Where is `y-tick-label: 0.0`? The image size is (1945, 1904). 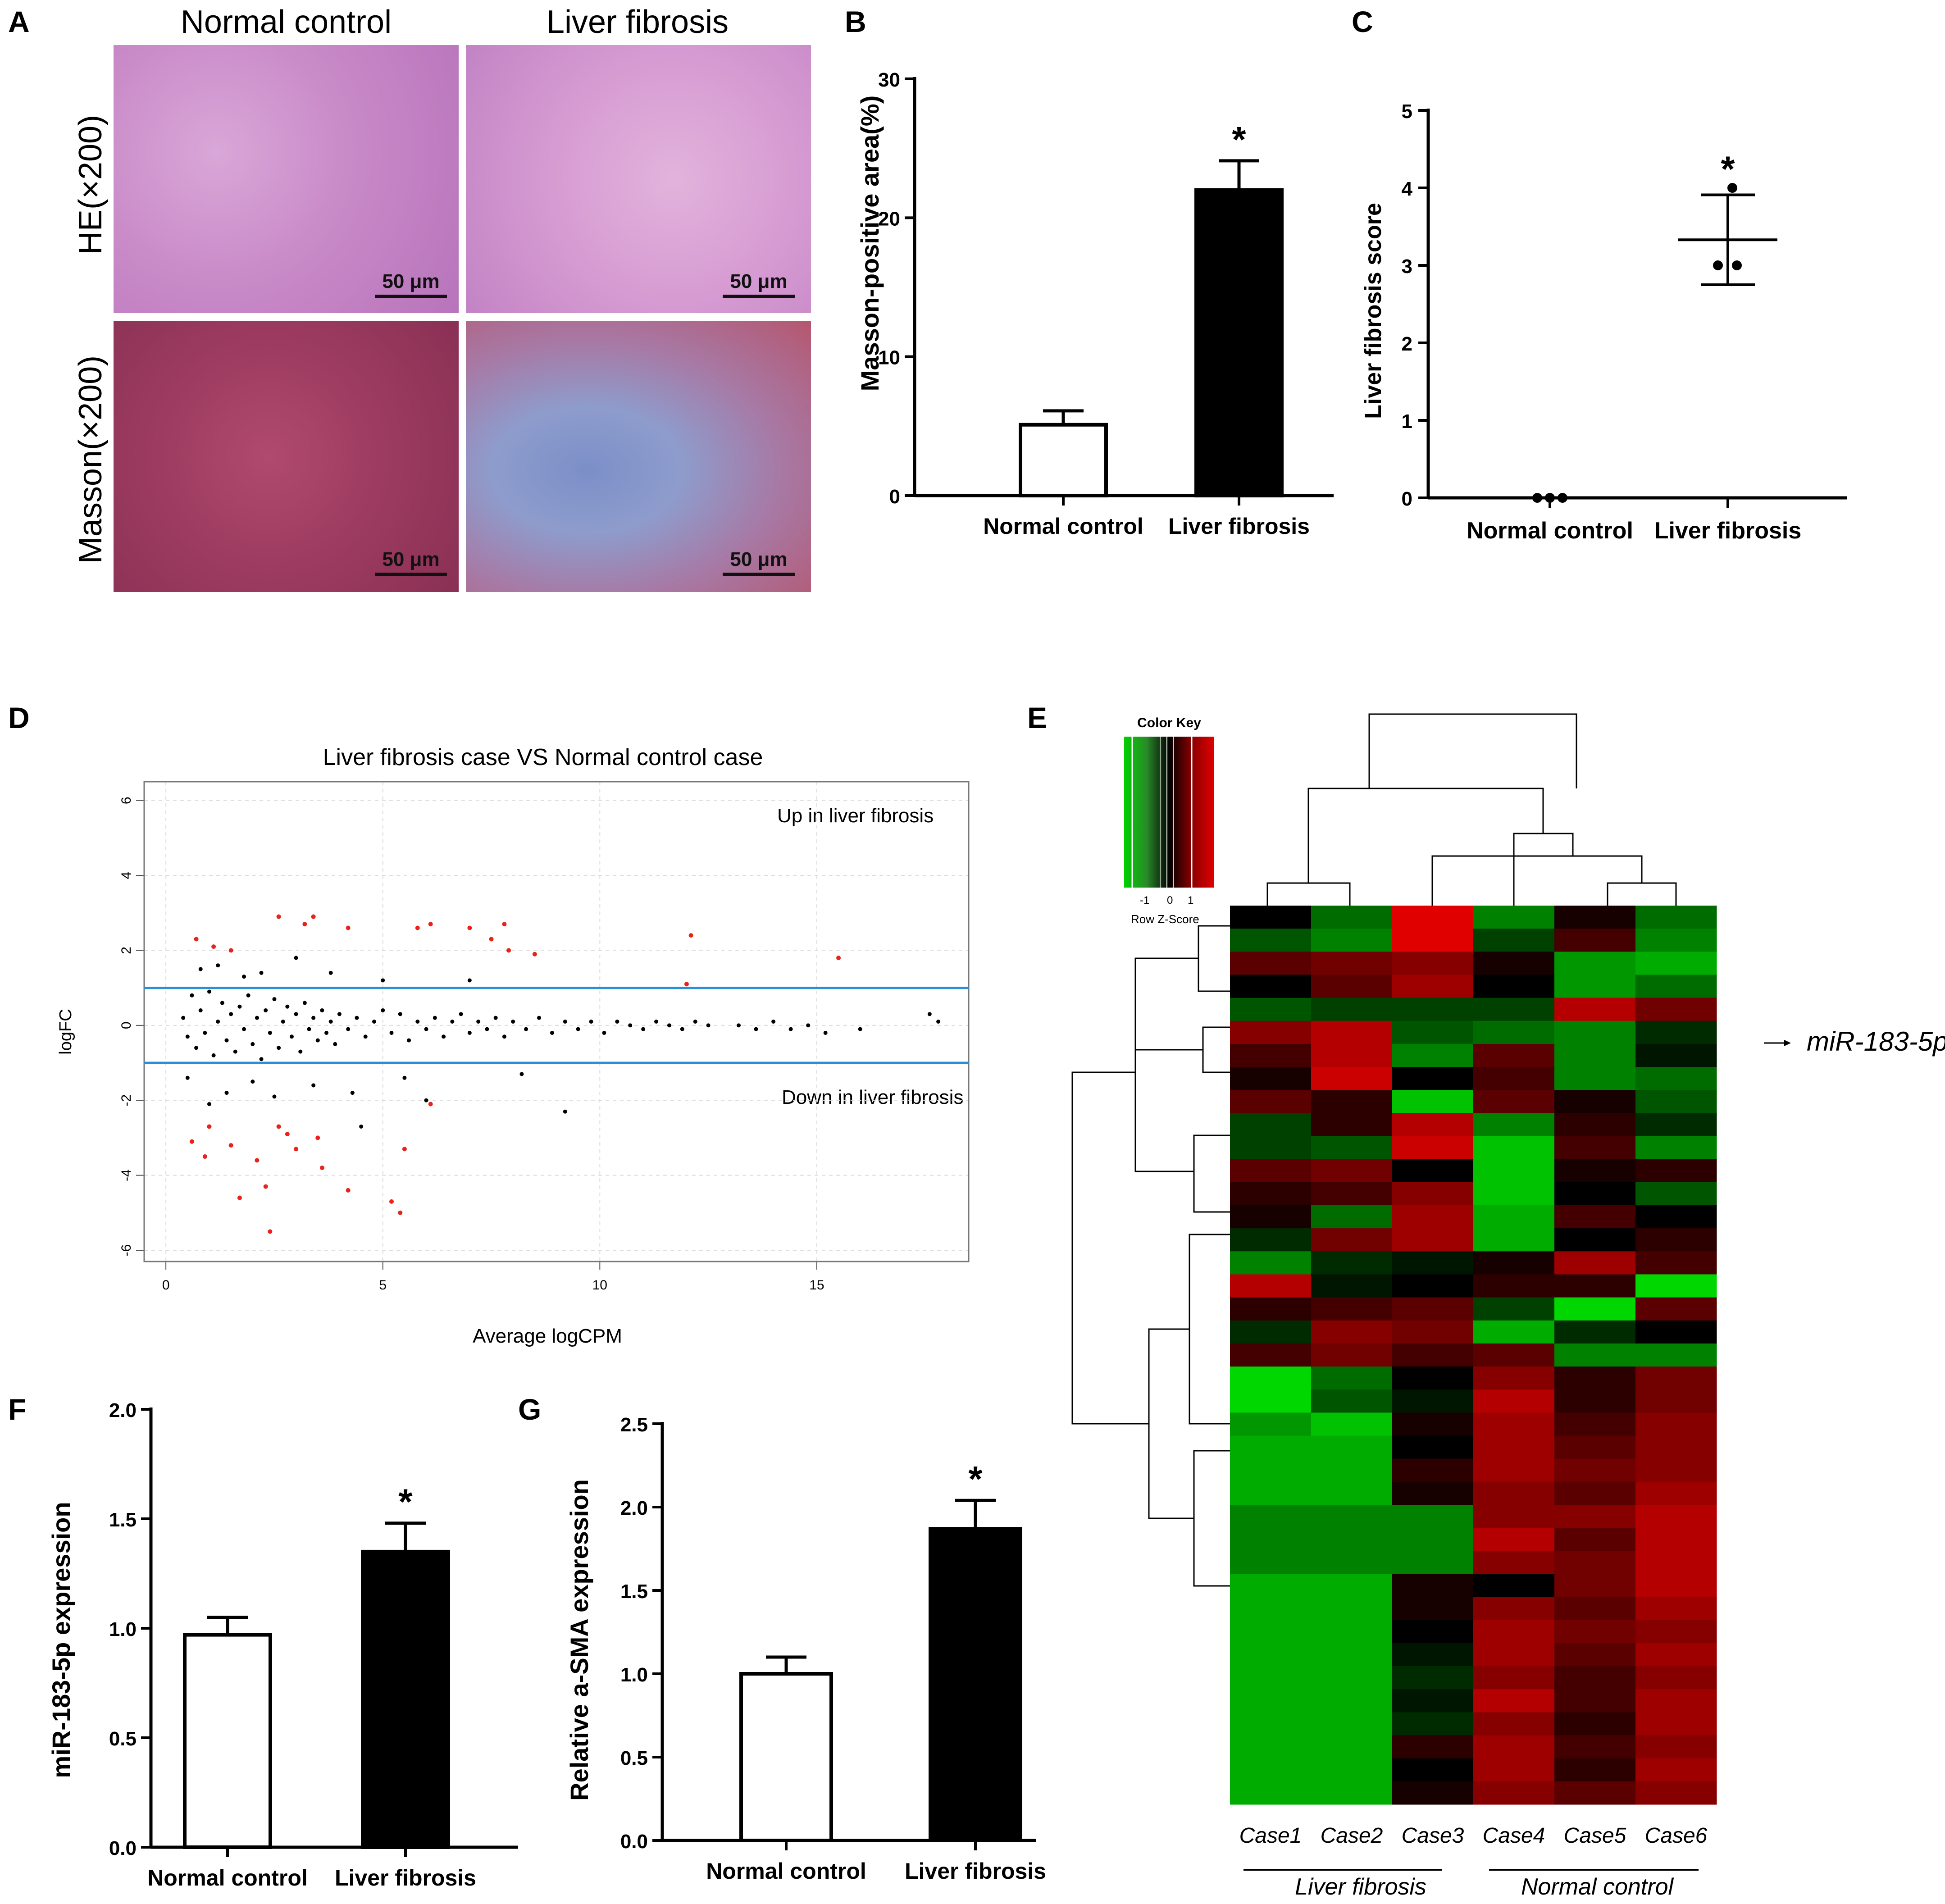
y-tick-label: 0.0 is located at coordinates (634, 1842).